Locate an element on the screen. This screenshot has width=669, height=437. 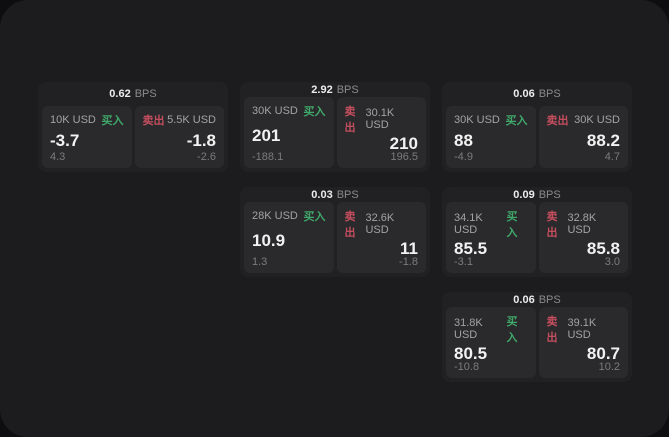
buy-panel: 34.1K USD 买入 85.5 -3.1 is located at coordinates (491, 237).